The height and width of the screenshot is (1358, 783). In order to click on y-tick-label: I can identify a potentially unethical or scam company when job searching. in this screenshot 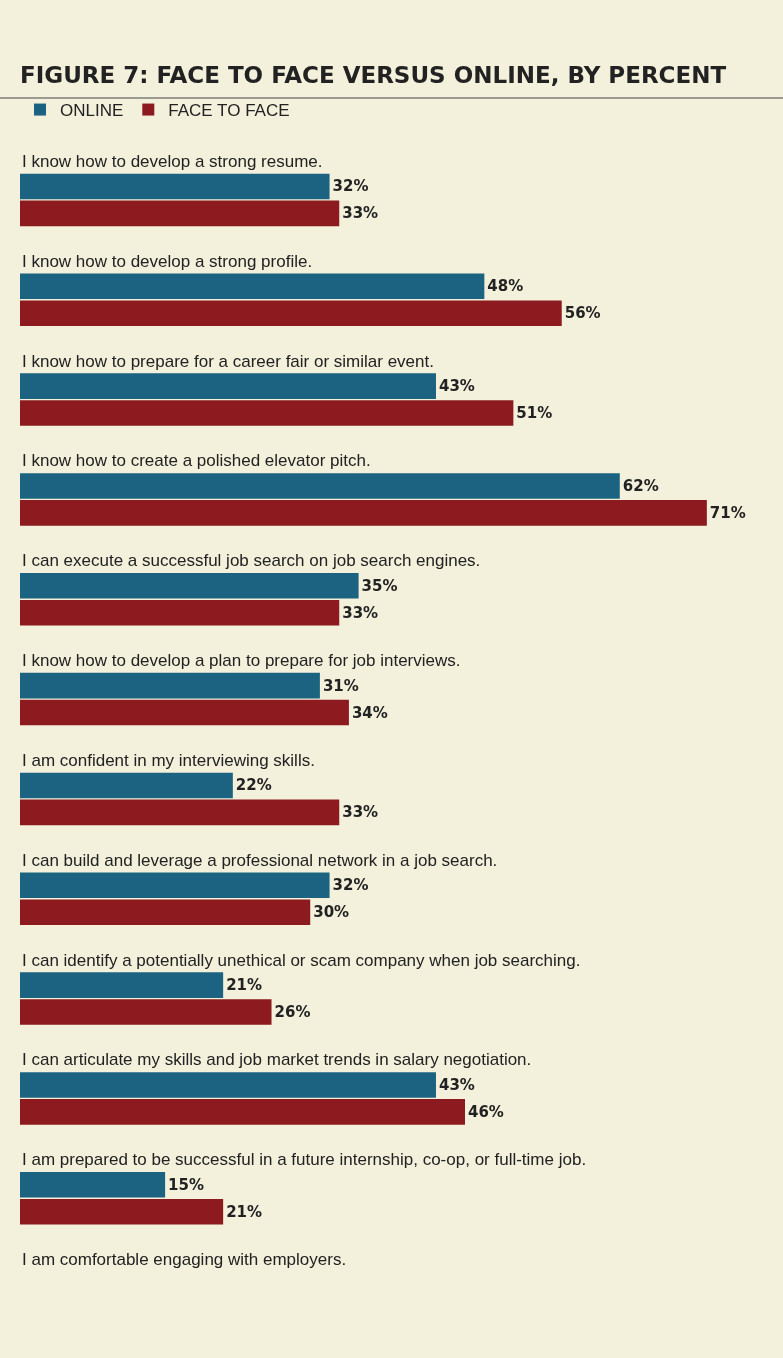, I will do `click(301, 960)`.